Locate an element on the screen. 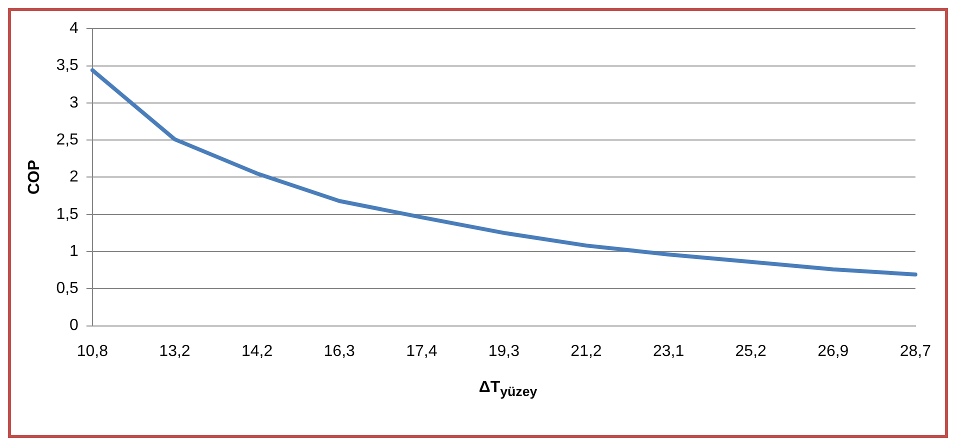 The width and height of the screenshot is (956, 446). y-tick-label: 1 is located at coordinates (74, 251).